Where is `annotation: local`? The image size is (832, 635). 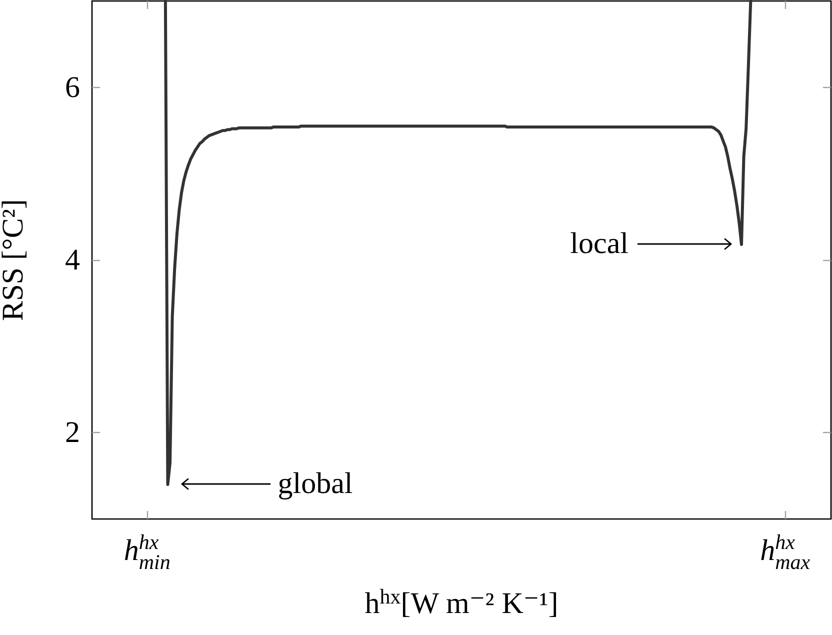
annotation: local is located at coordinates (599, 243).